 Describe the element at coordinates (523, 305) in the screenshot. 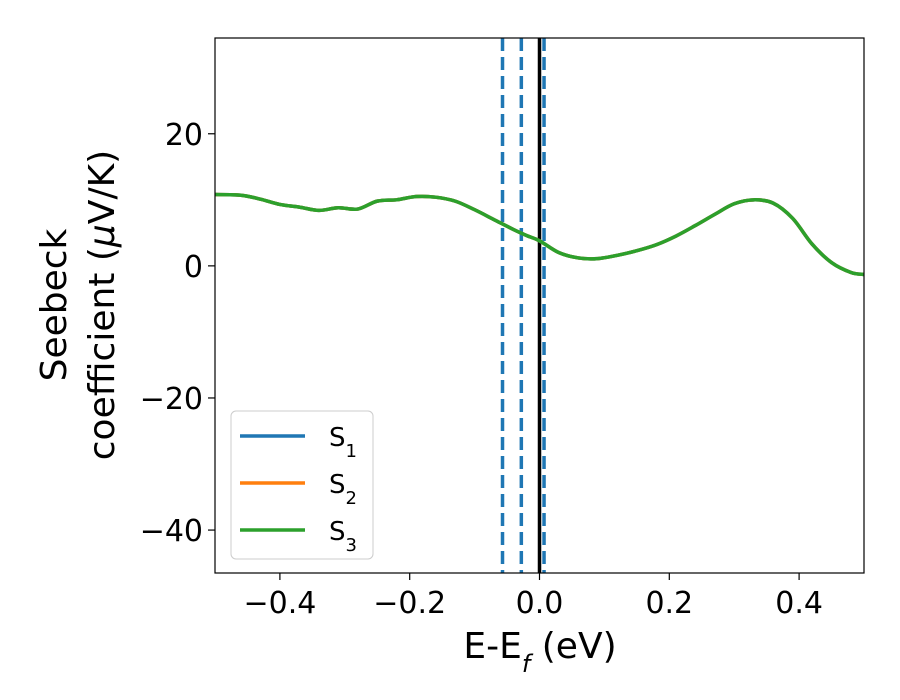

I see `reference-lines` at that location.